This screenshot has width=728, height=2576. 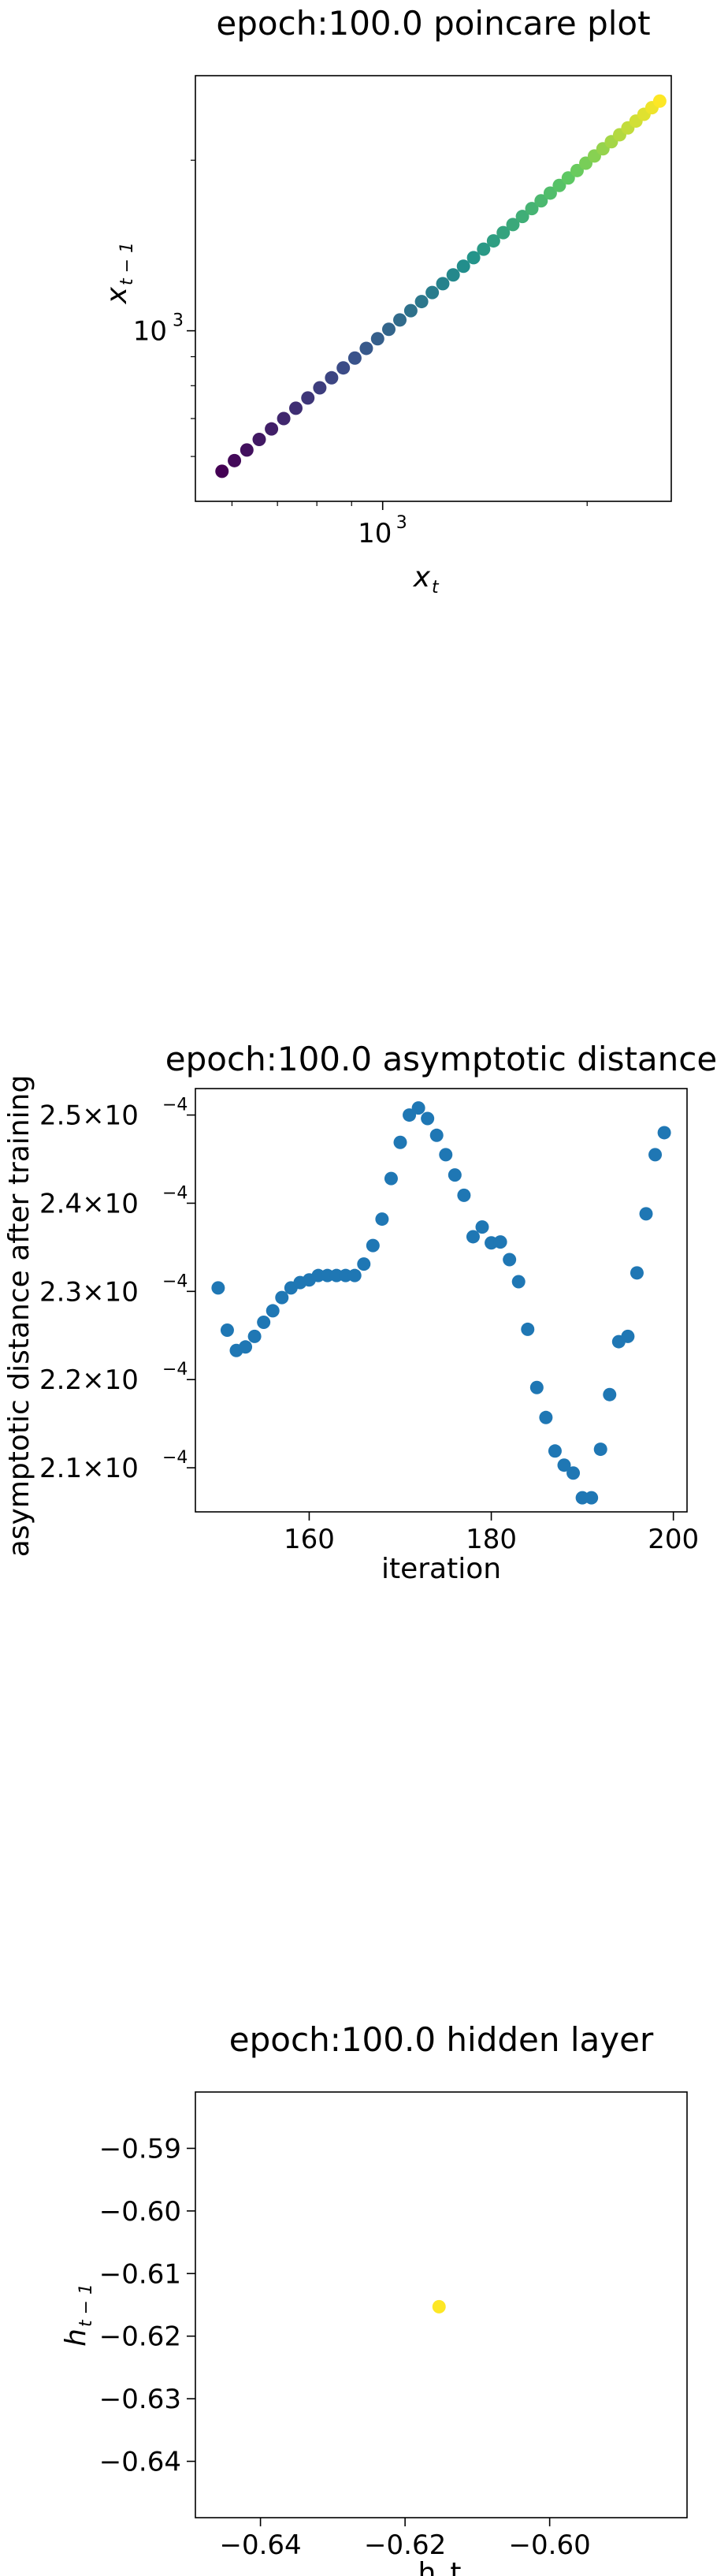 I want to click on y-tick-label: 2.1×10 −4, so click(x=113, y=1466).